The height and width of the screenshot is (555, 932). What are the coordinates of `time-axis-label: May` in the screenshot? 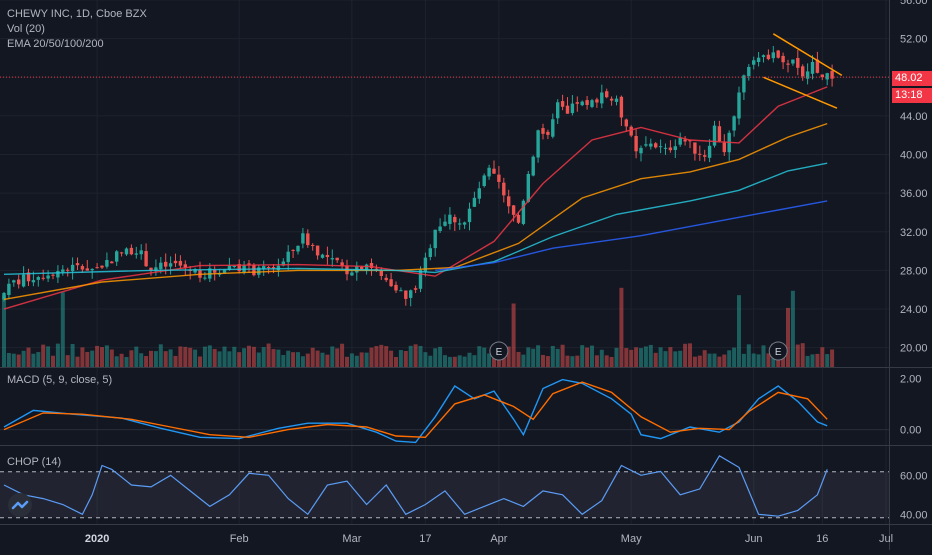 It's located at (631, 539).